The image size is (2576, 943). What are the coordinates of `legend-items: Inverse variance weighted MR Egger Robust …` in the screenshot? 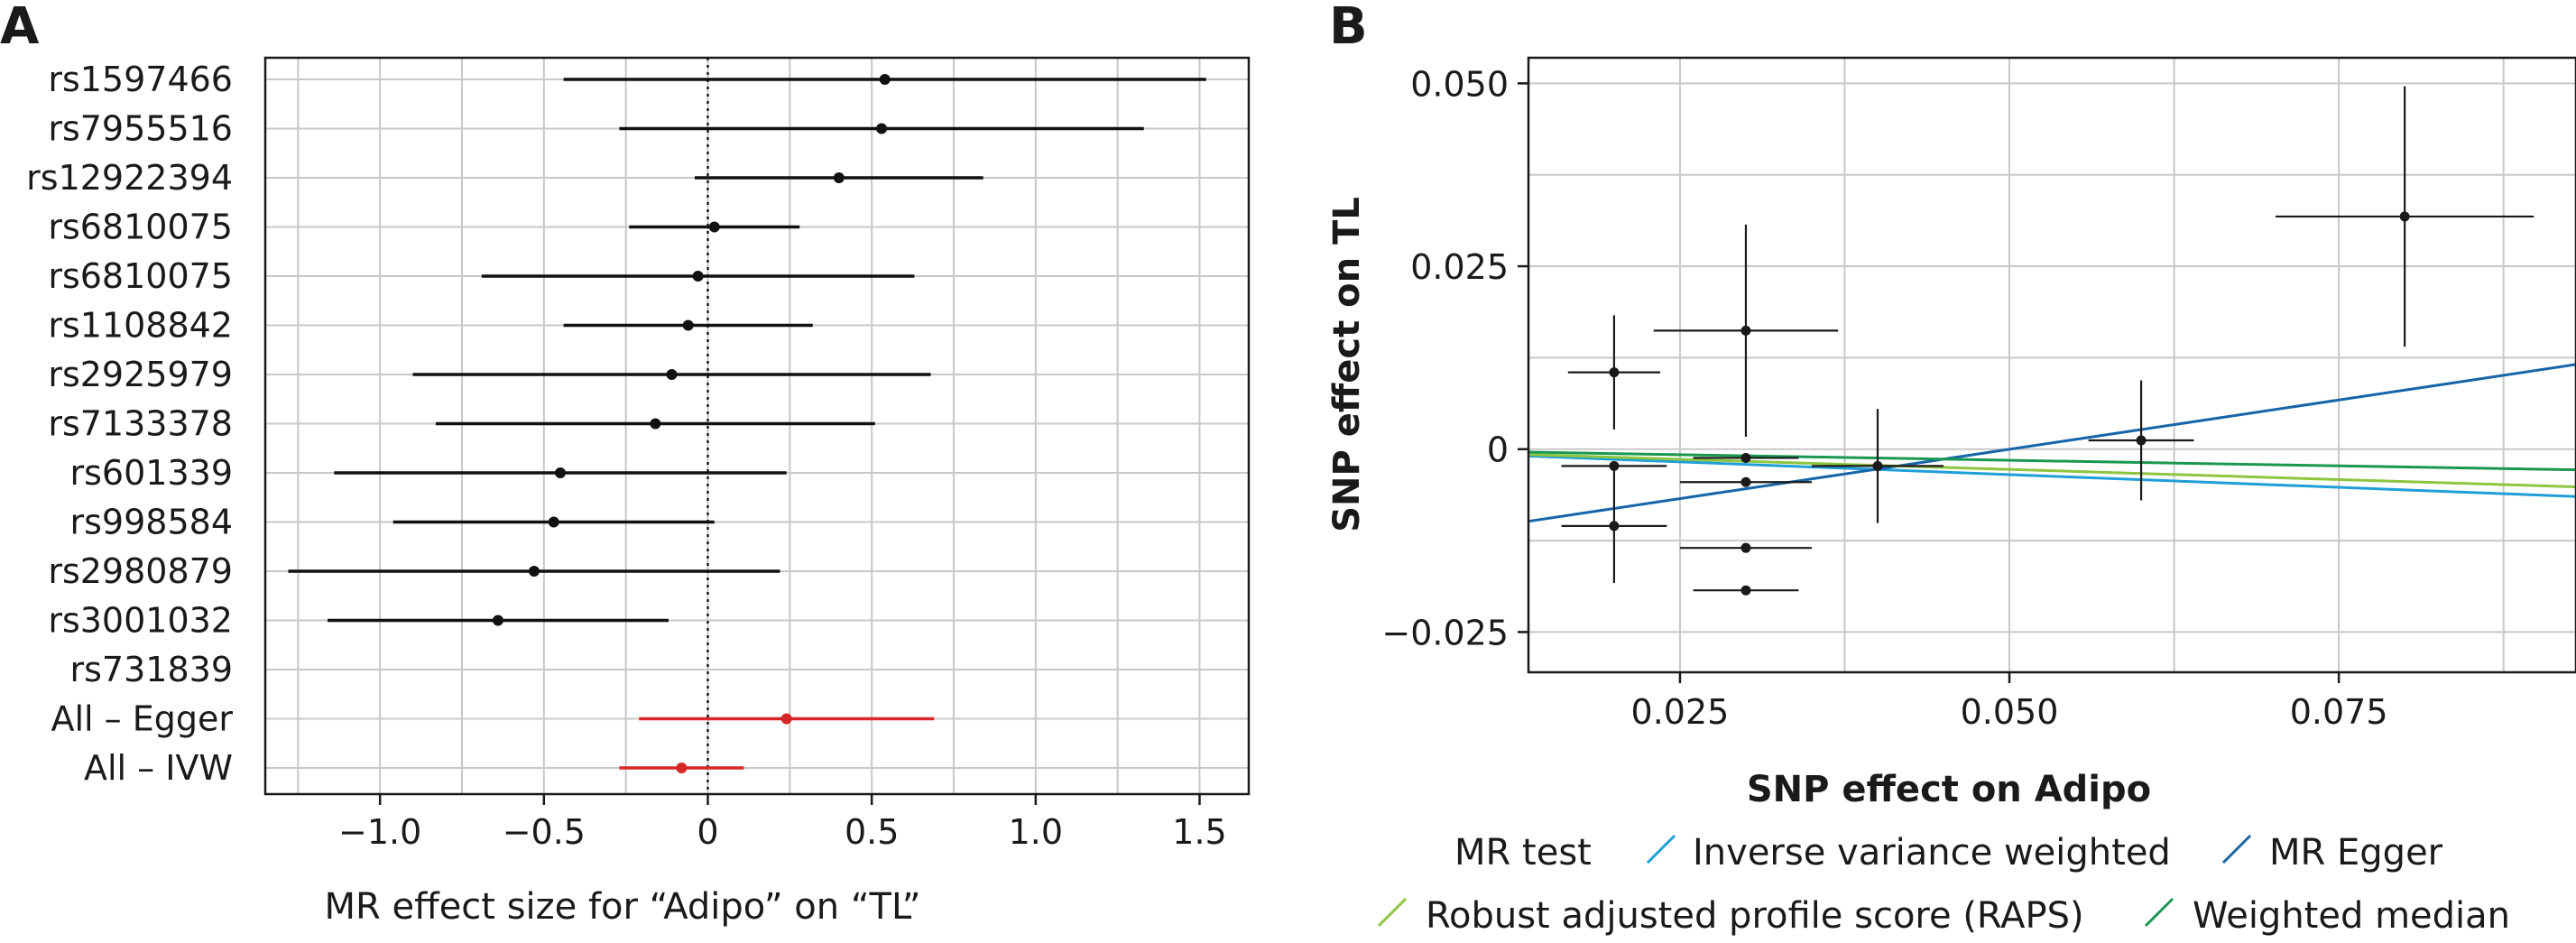 It's located at (1944, 884).